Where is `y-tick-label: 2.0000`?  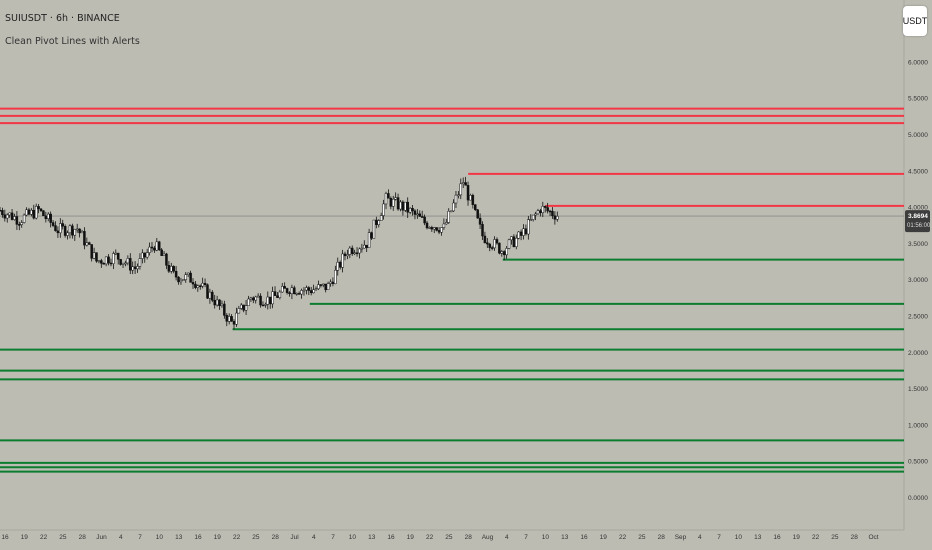 y-tick-label: 2.0000 is located at coordinates (918, 353).